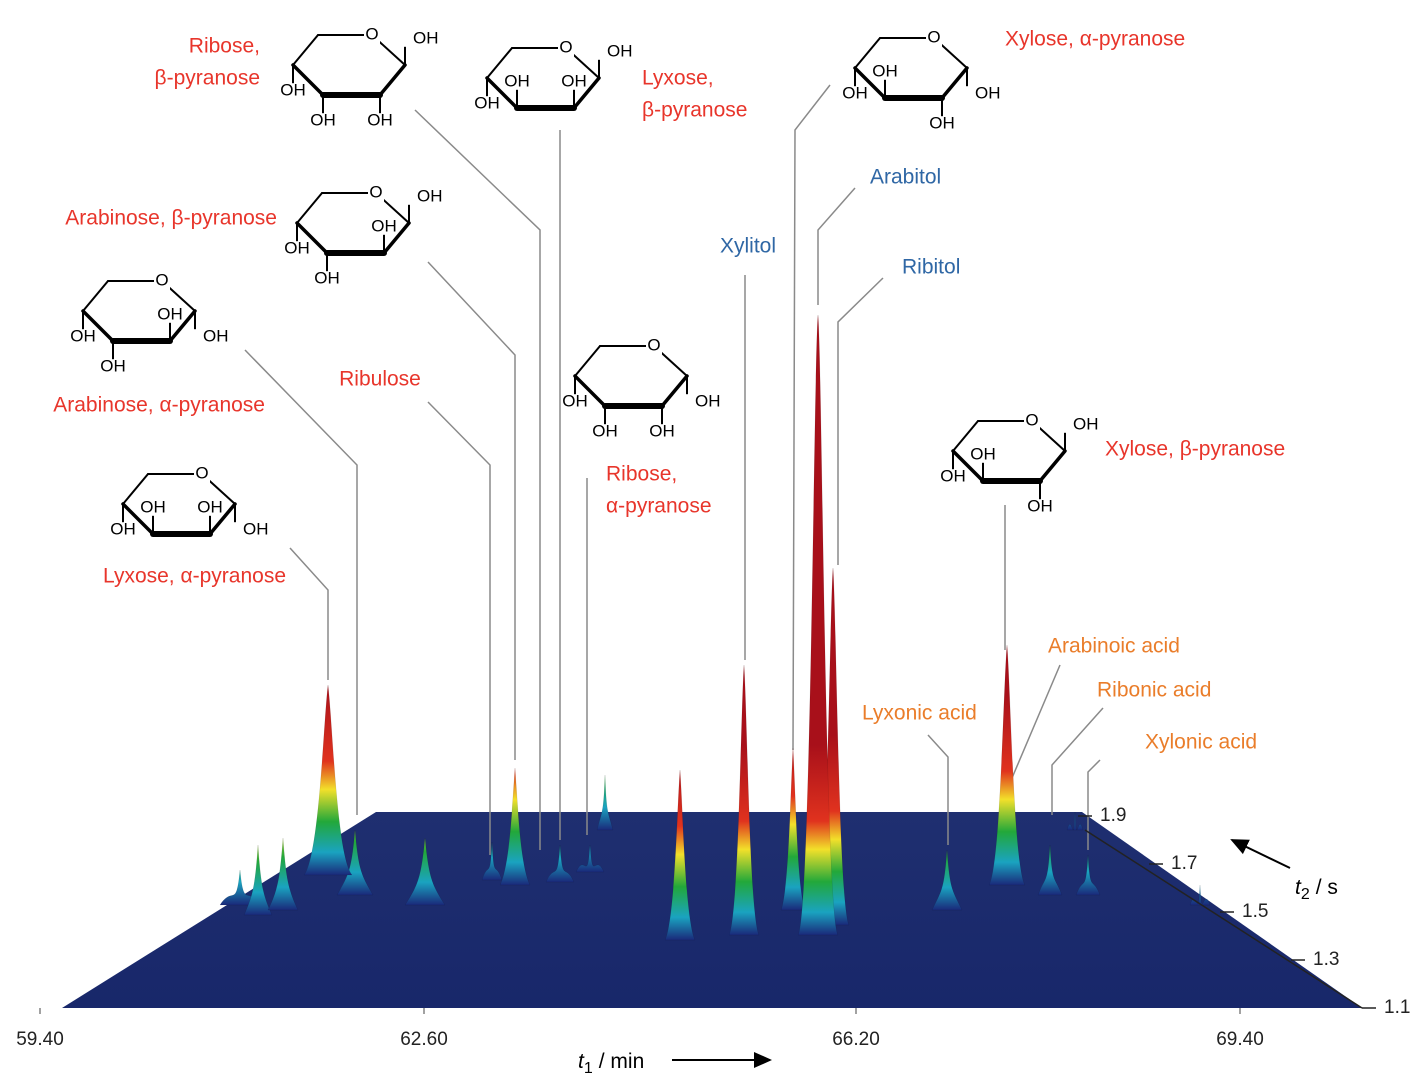 The height and width of the screenshot is (1082, 1420). Describe the element at coordinates (1114, 646) in the screenshot. I see `annotation: Arabinoic acid` at that location.